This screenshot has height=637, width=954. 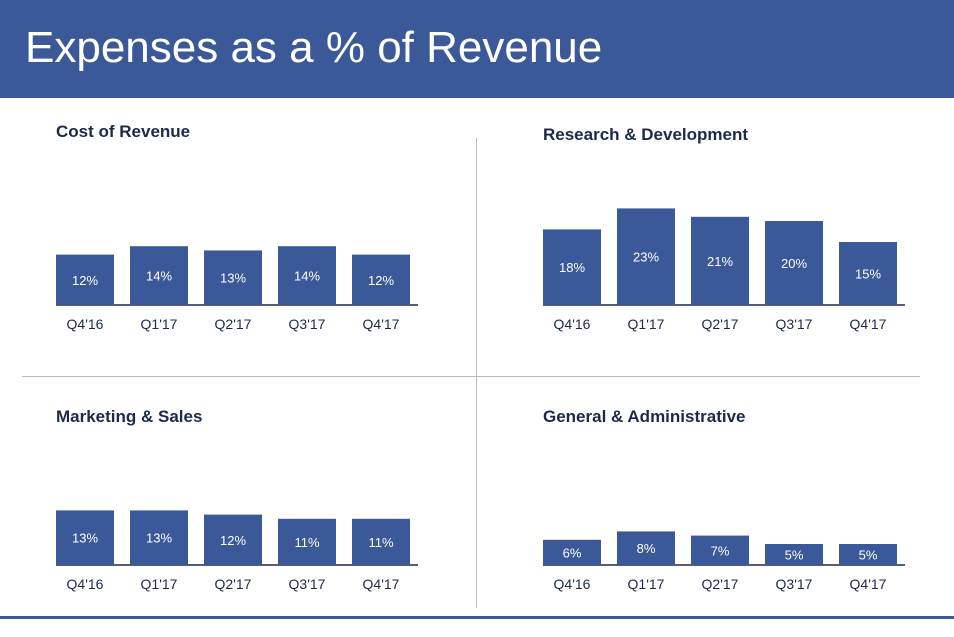 I want to click on chart-title: Marketing & Sales, so click(x=129, y=416).